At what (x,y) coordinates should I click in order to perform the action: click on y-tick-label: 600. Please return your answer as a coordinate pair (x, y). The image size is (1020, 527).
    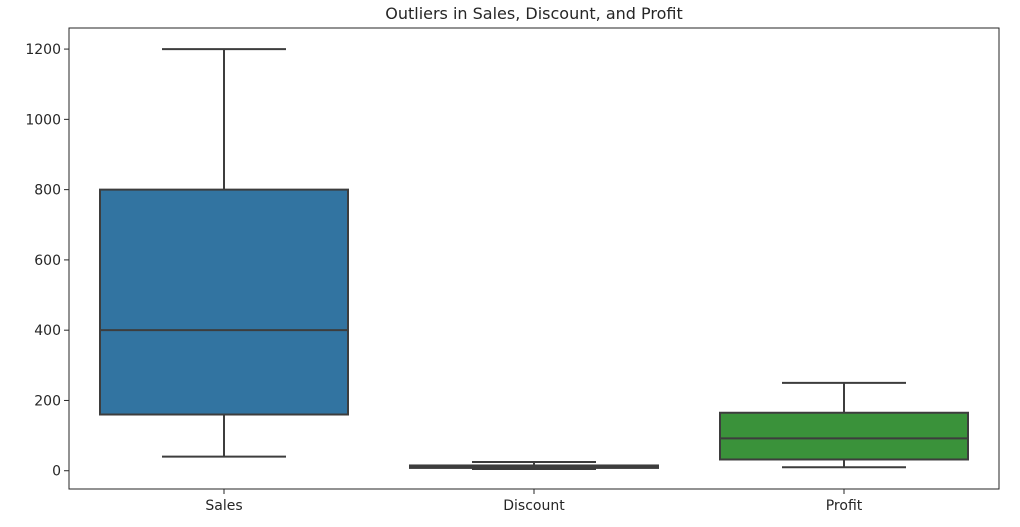
    Looking at the image, I should click on (47, 261).